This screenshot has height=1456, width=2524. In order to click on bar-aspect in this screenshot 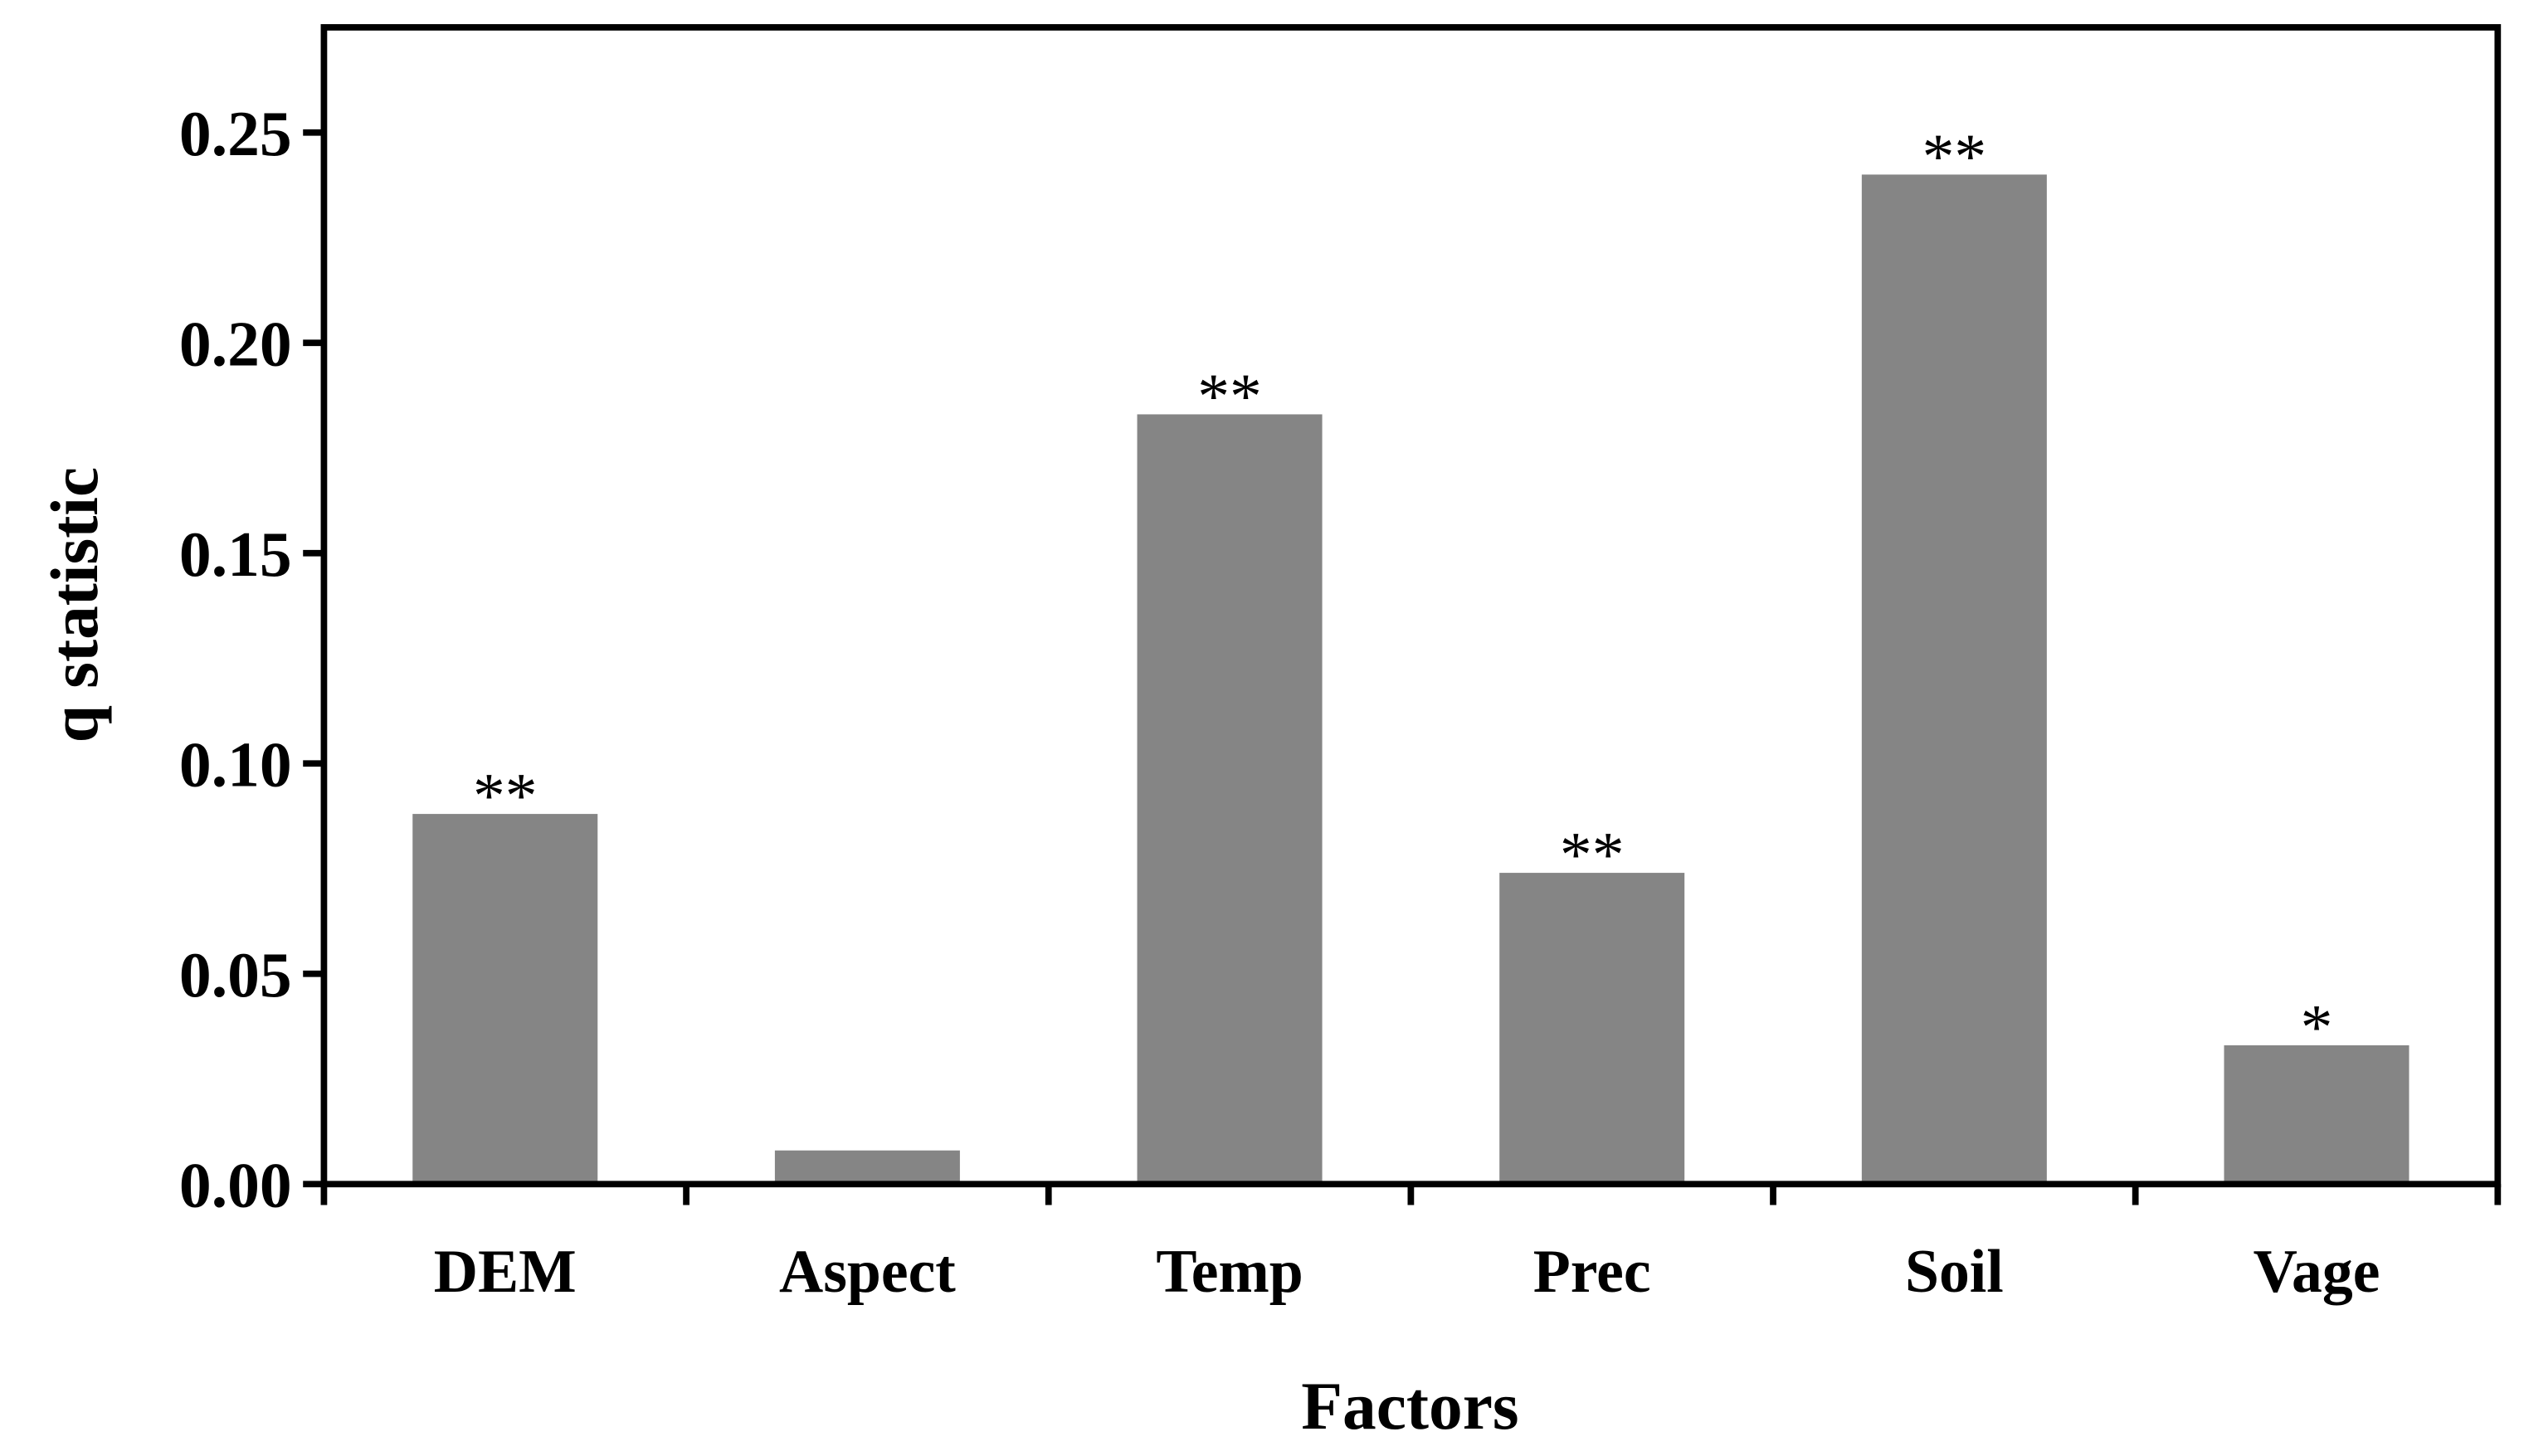, I will do `click(867, 1167)`.